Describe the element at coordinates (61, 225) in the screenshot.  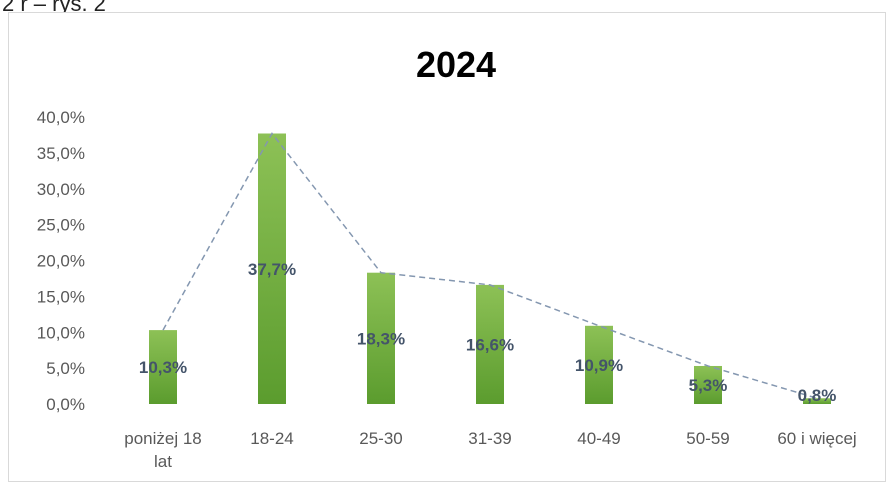
I see `y-tick-label: 25,0%` at that location.